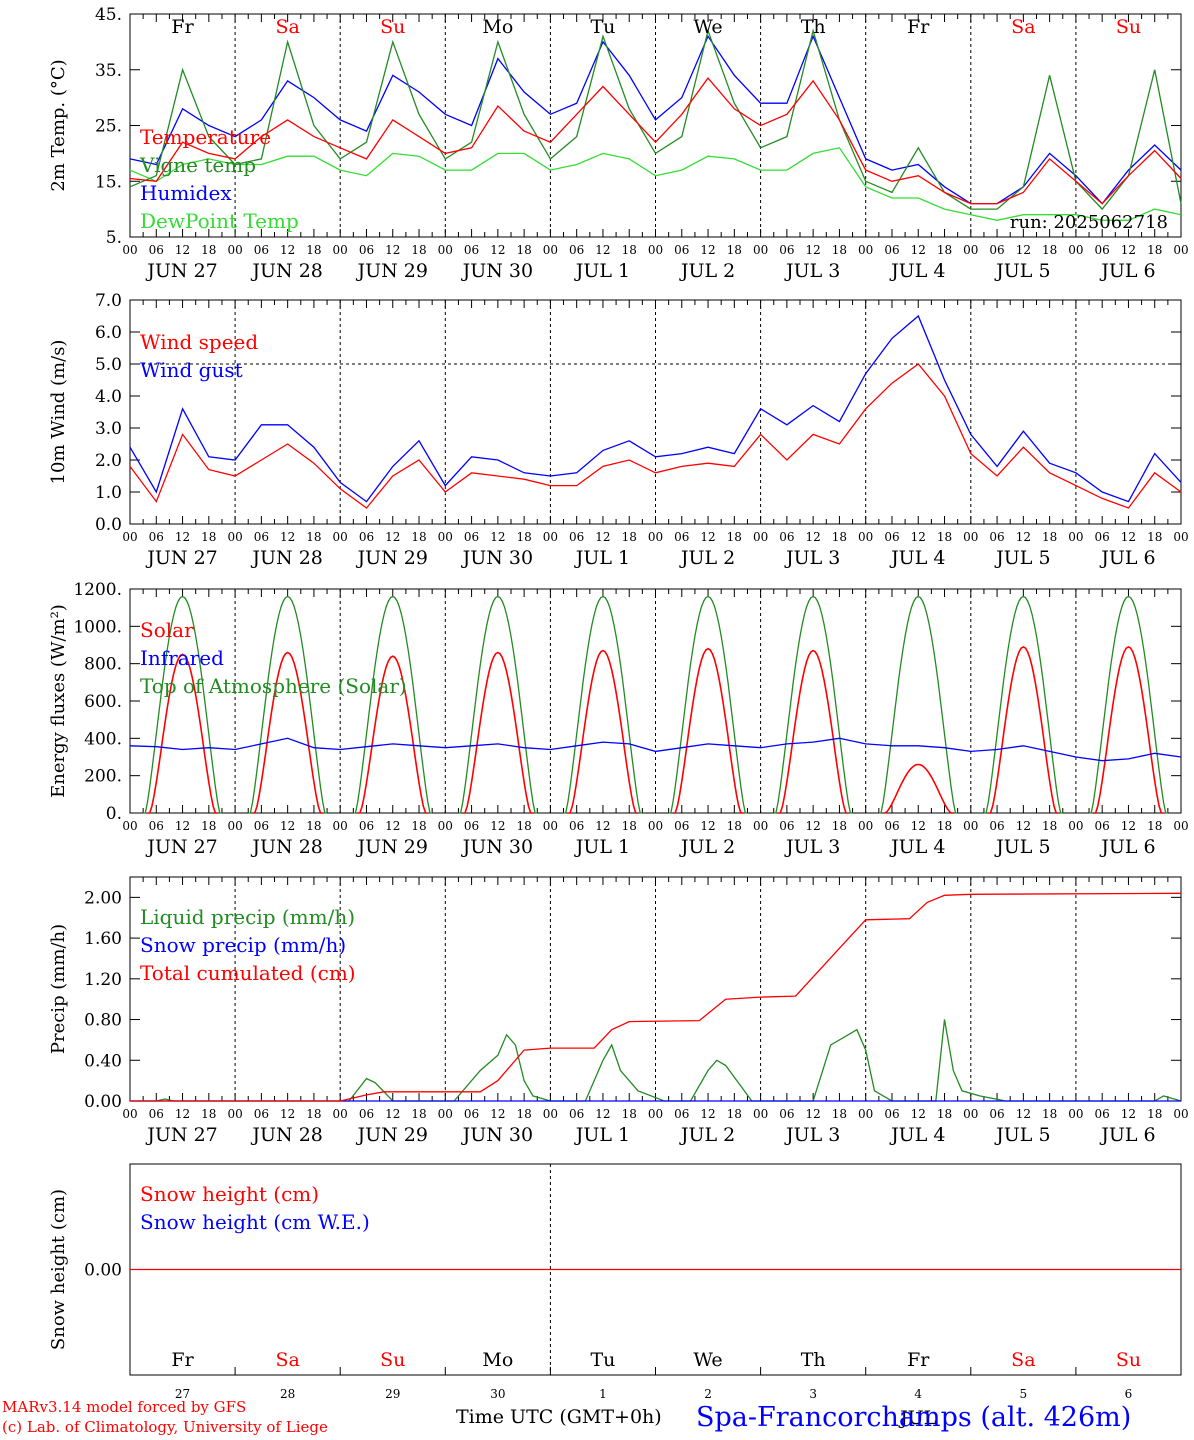 The height and width of the screenshot is (1440, 1194). What do you see at coordinates (124, 1407) in the screenshot?
I see `model-credit: MARv3.14 model forced by GFS` at bounding box center [124, 1407].